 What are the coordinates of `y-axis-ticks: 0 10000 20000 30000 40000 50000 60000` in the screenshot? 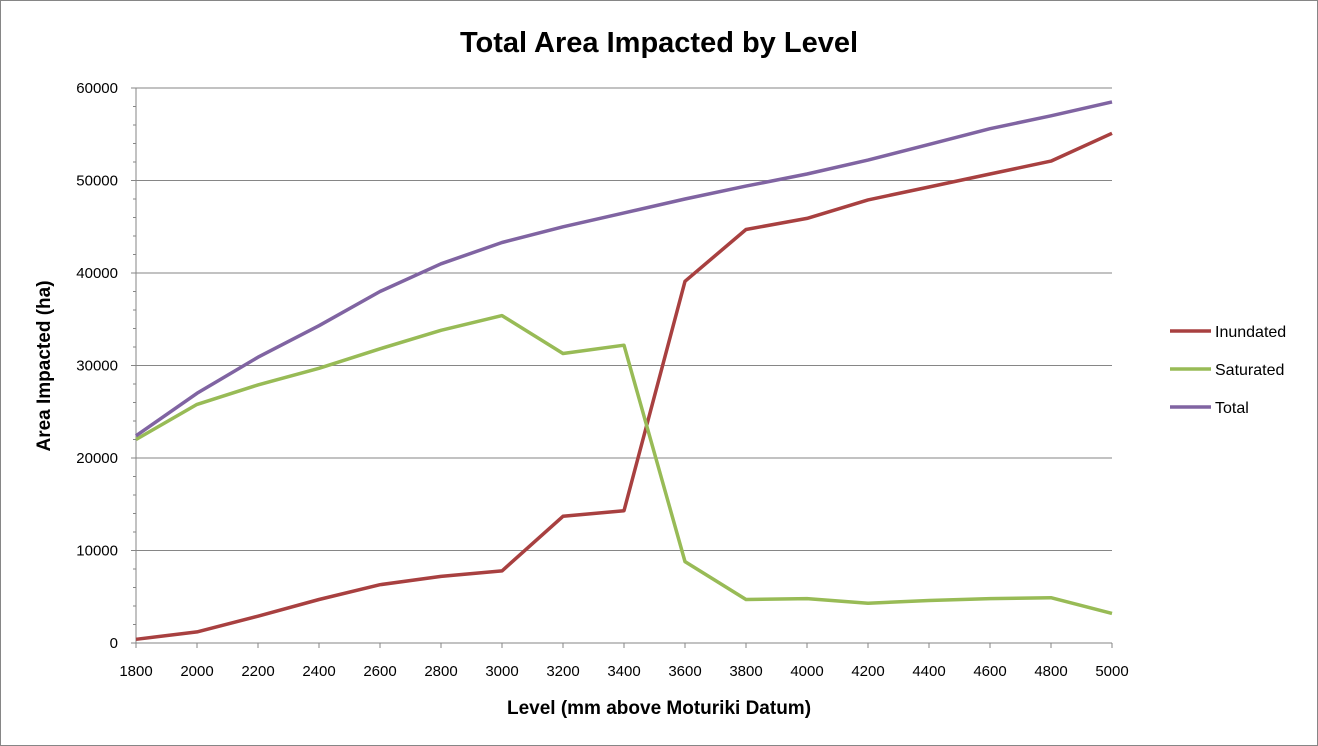 It's located at (106, 366).